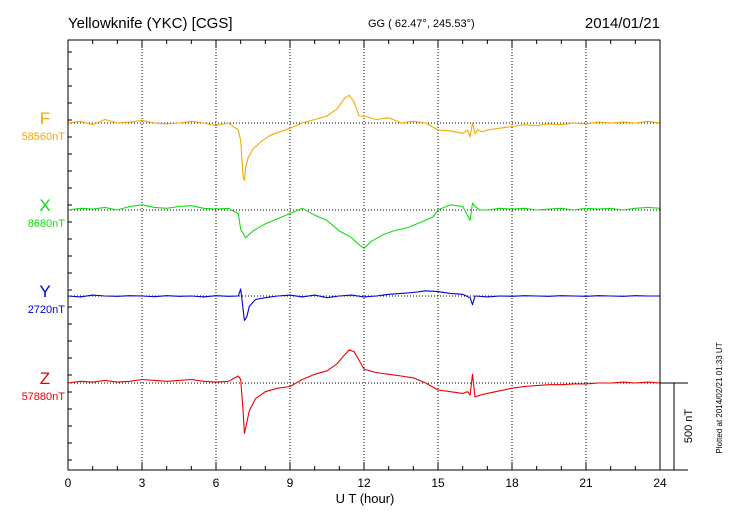 This screenshot has width=730, height=520. I want to click on series-name-y: Y, so click(44, 291).